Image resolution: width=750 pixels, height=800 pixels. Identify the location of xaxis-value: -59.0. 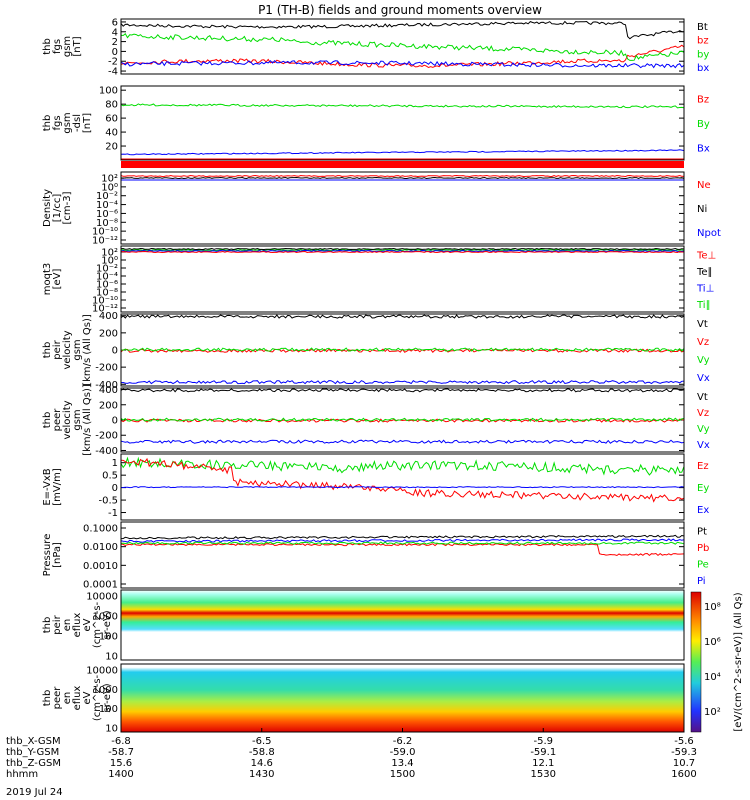
(403, 752).